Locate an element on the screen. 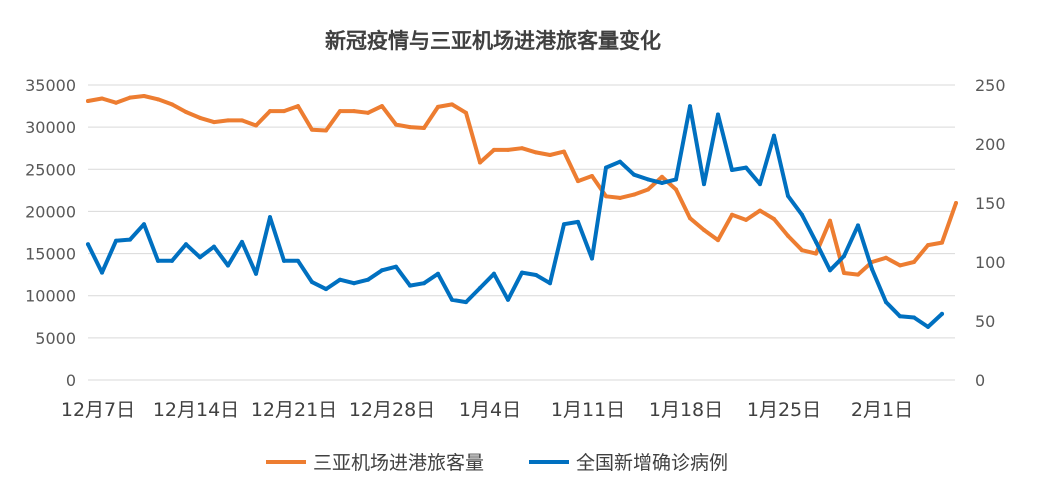  left-tick-label: 35000 is located at coordinates (50, 85).